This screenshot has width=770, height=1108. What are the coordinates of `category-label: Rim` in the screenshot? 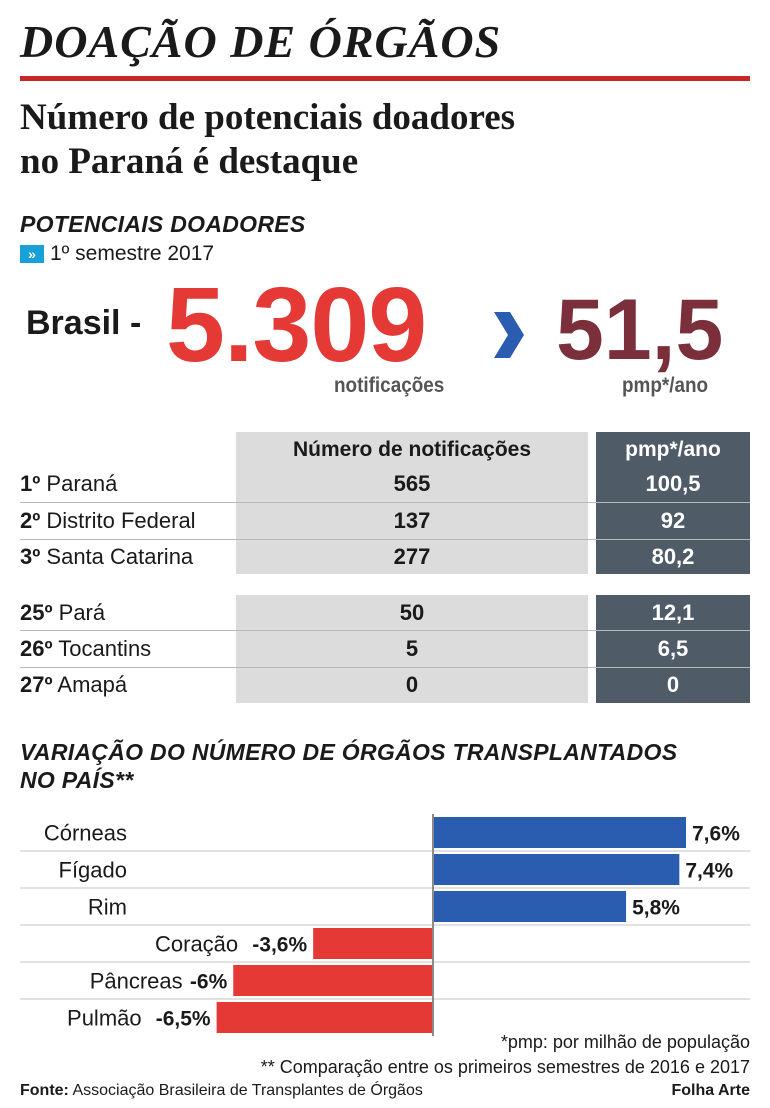 It's located at (107, 907).